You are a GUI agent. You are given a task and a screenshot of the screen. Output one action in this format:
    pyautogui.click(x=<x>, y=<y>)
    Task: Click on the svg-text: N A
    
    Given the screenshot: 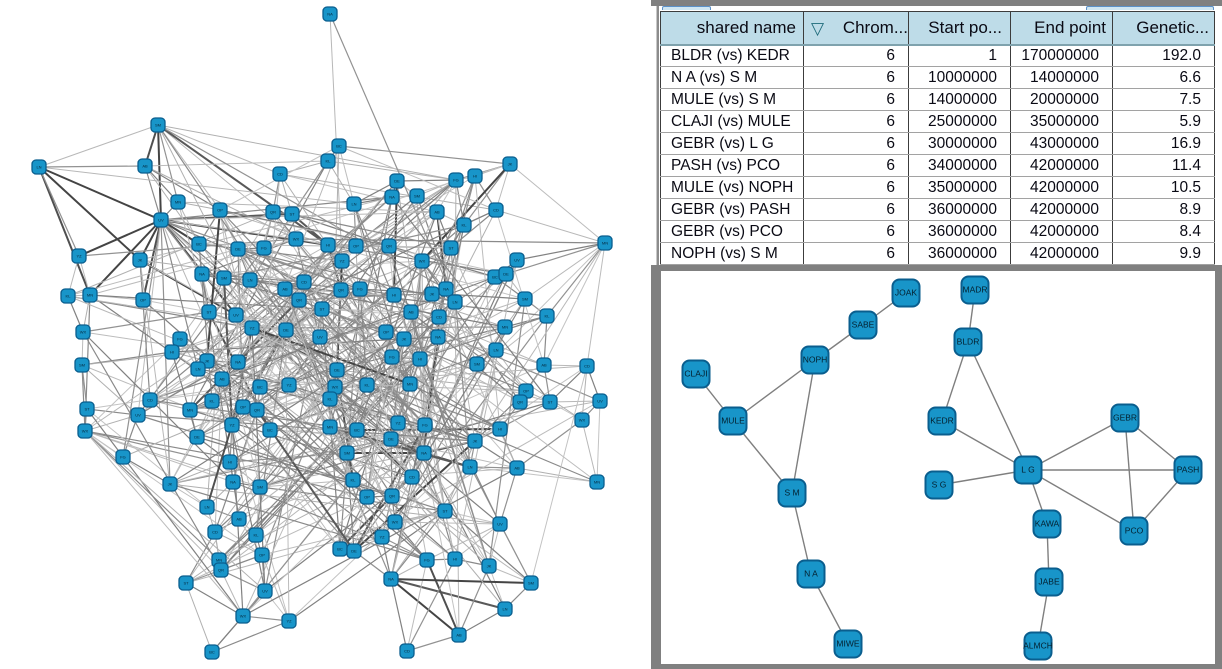 What is the action you would take?
    pyautogui.click(x=811, y=574)
    